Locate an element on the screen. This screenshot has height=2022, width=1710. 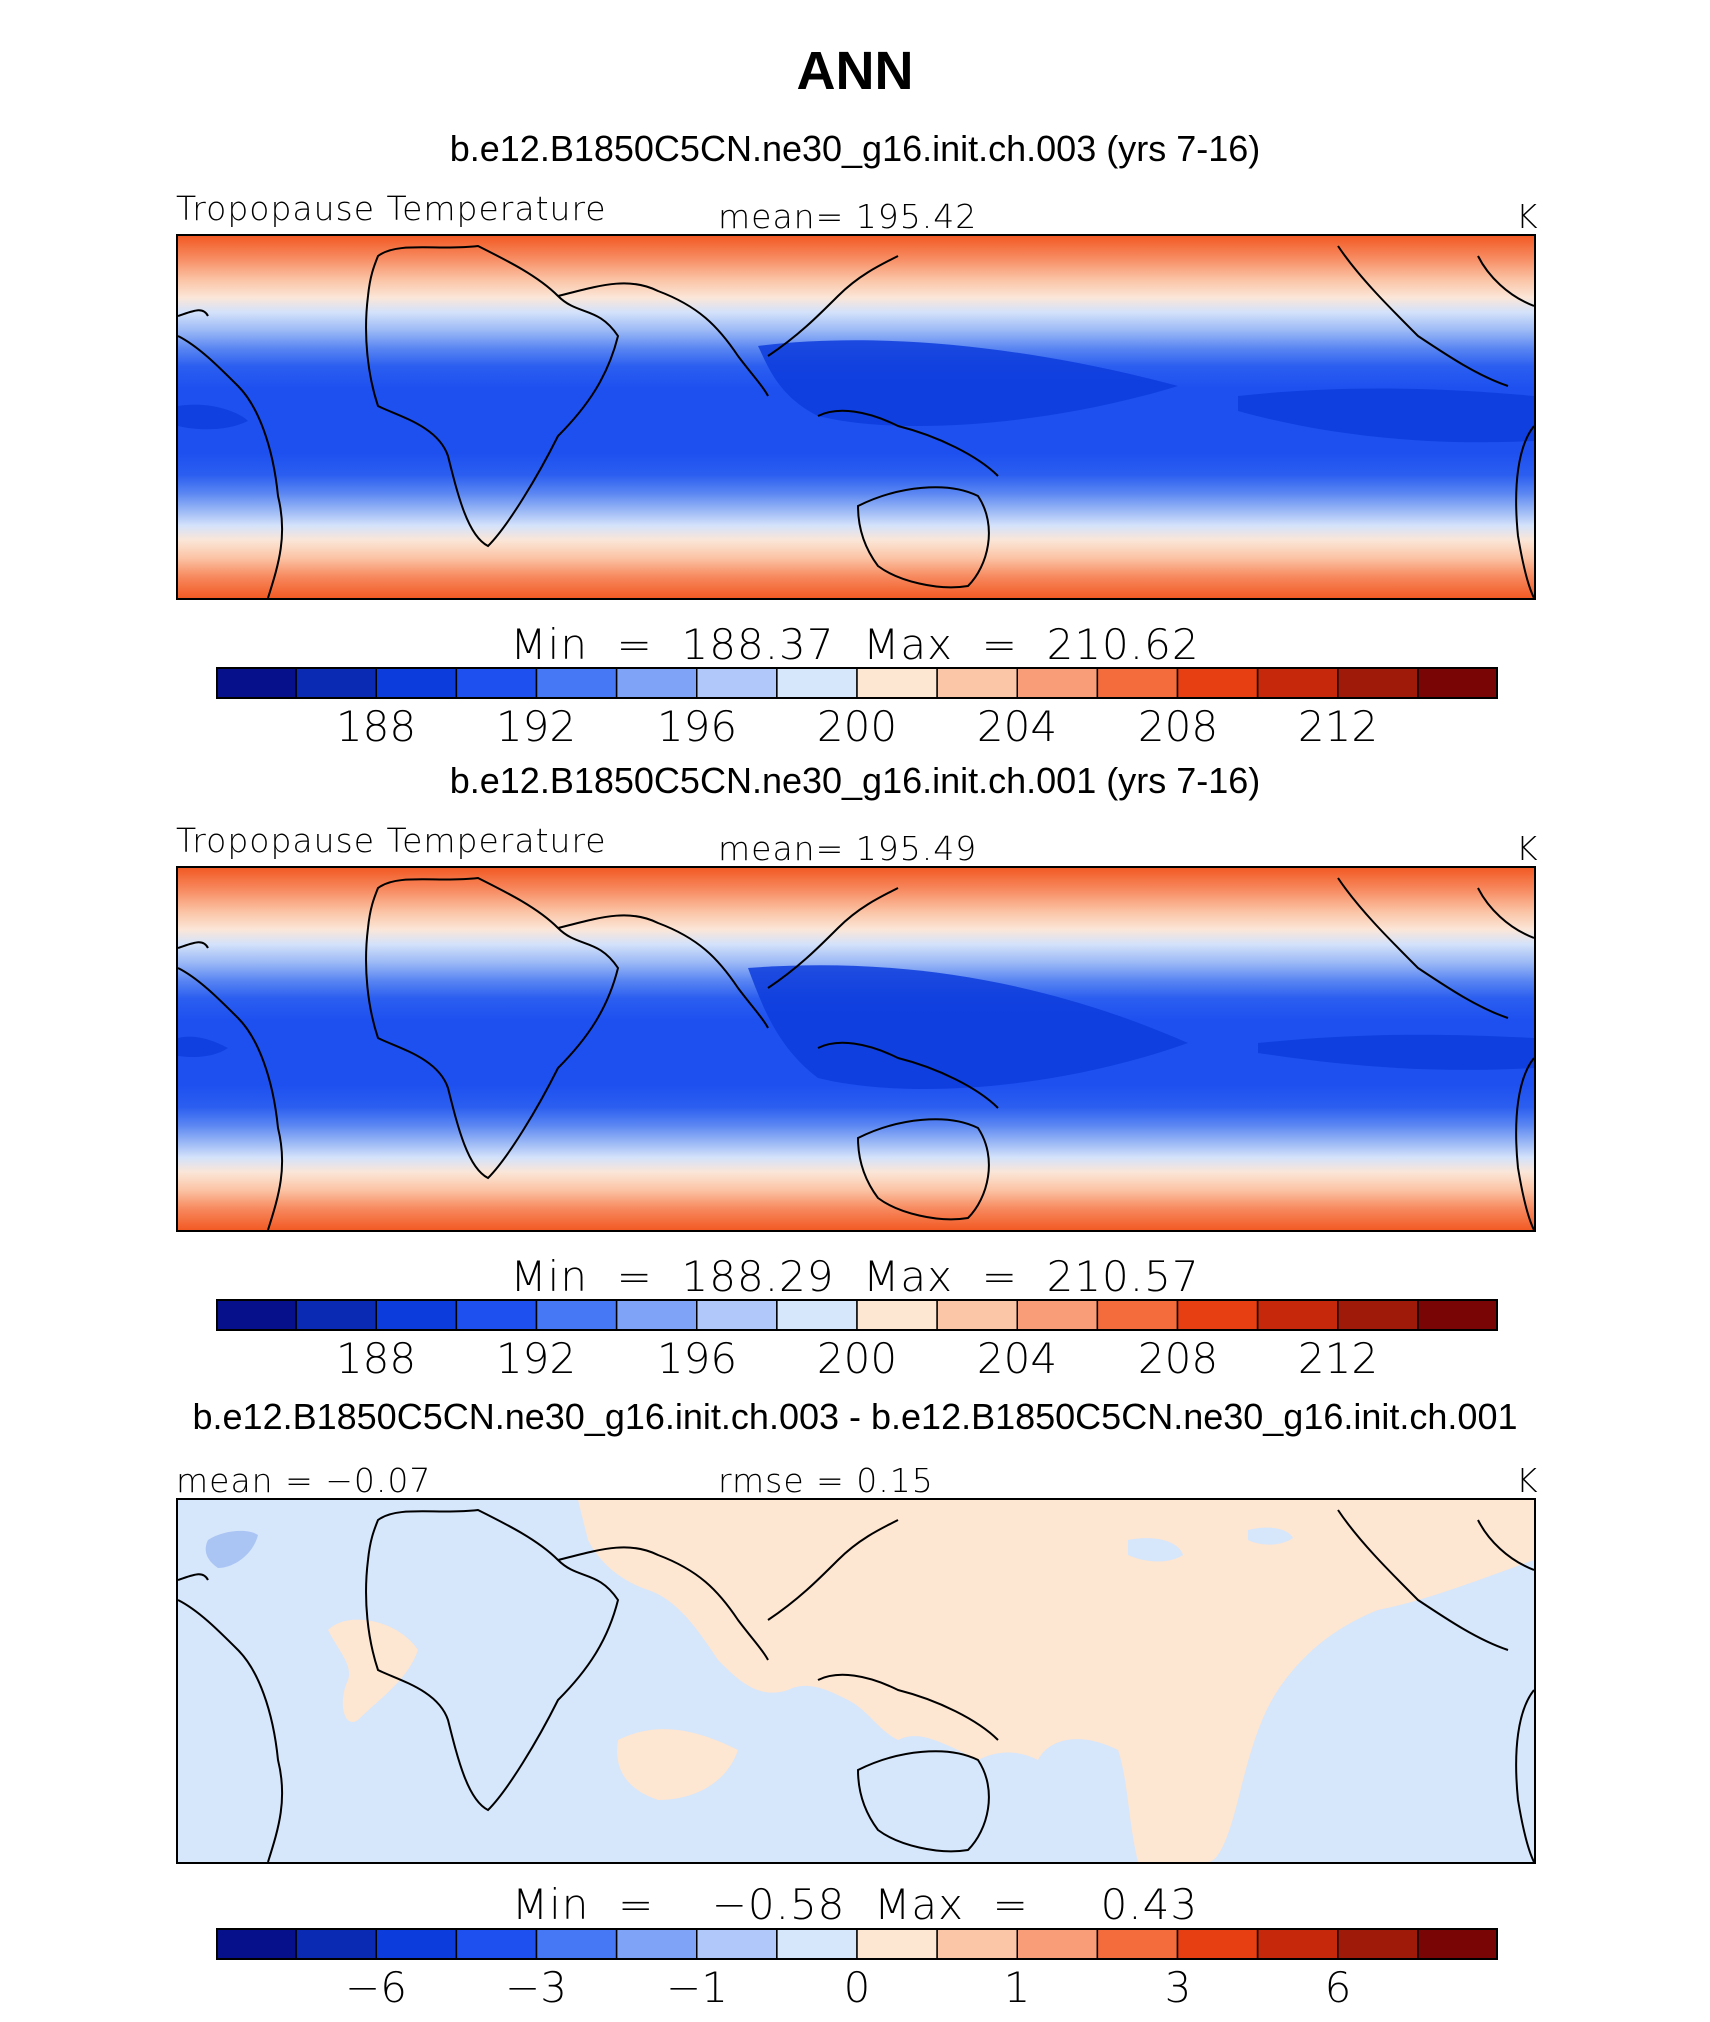
panel2-tick-label: 212 is located at coordinates (1338, 1358).